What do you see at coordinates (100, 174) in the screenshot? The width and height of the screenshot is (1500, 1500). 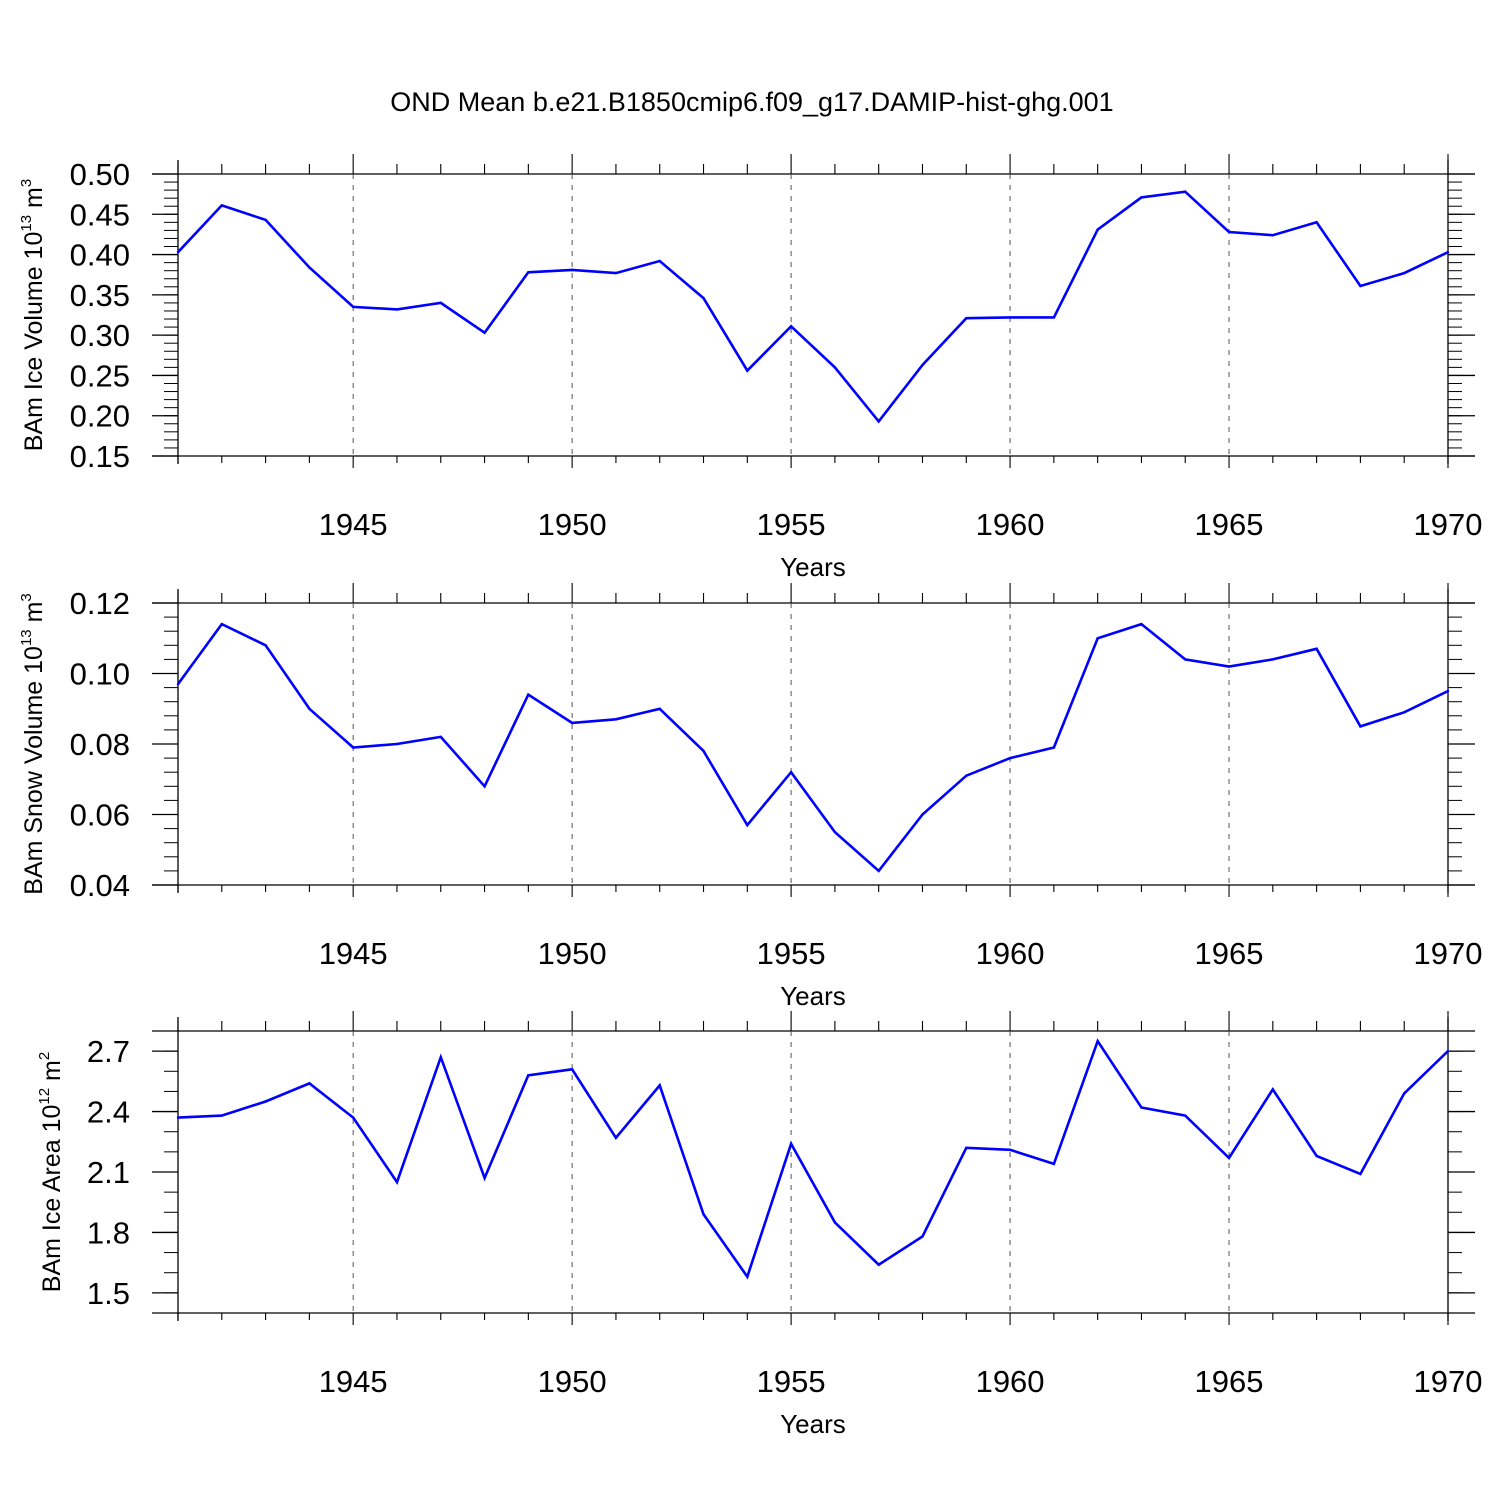 I see `y-tick-label: 0.50` at bounding box center [100, 174].